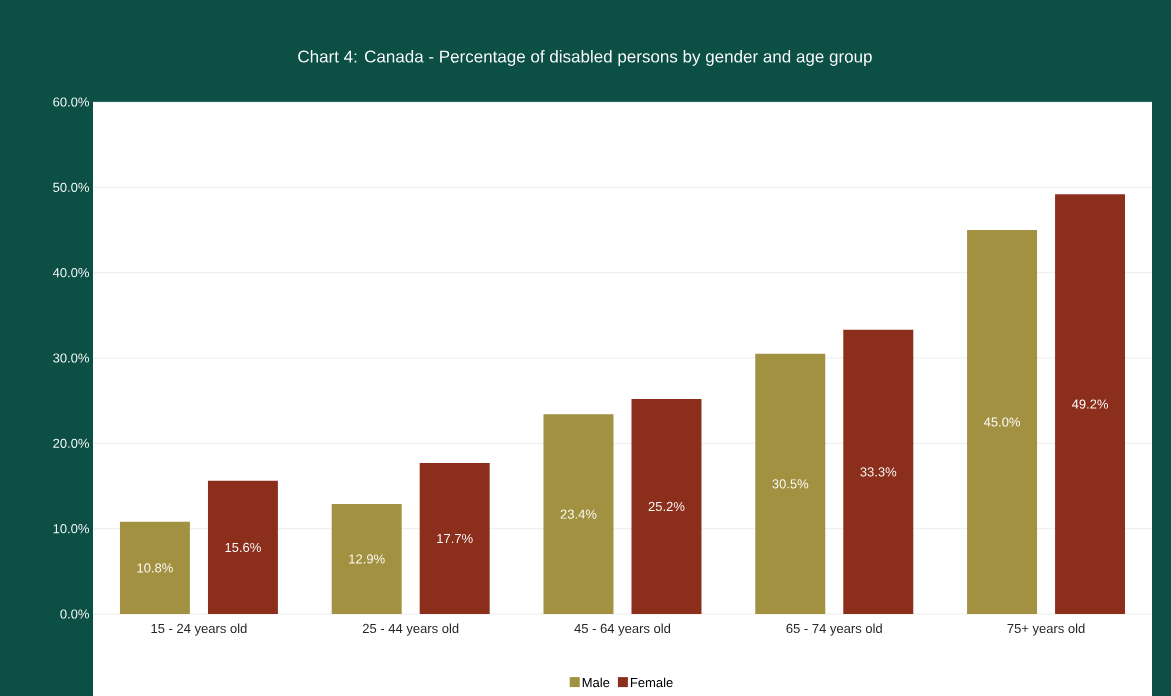 This screenshot has height=696, width=1171. Describe the element at coordinates (75, 614) in the screenshot. I see `y-tick-label: 0.0%` at that location.